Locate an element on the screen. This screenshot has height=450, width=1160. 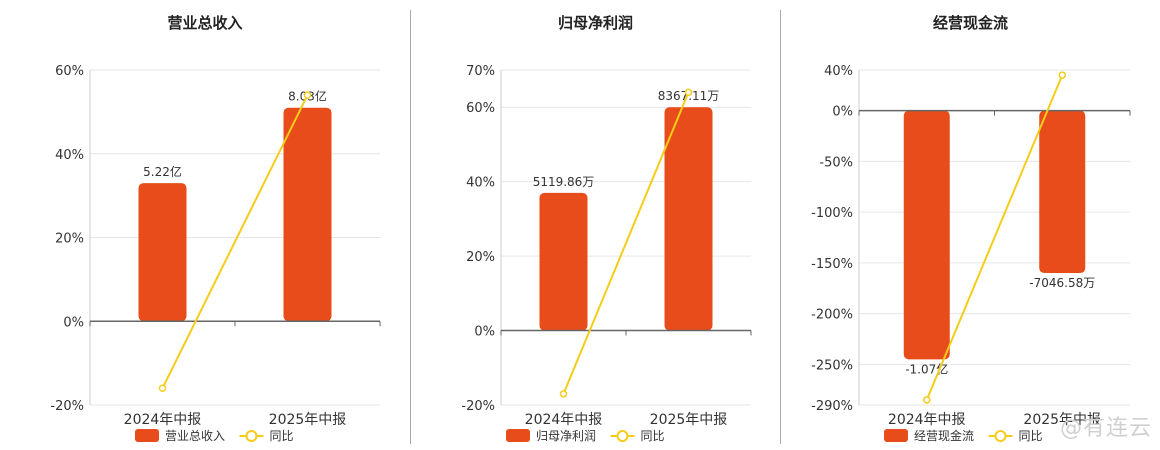
watermark: @有连云 is located at coordinates (1105, 428).